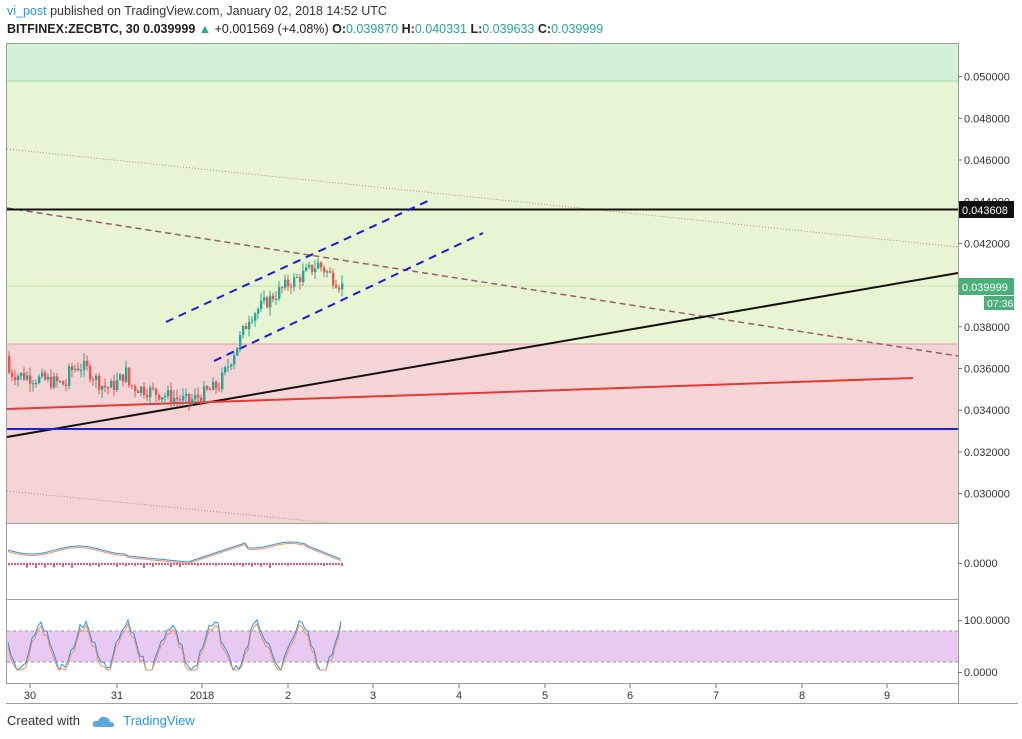  What do you see at coordinates (985, 211) in the screenshot?
I see `level-price-label: 0.043608` at bounding box center [985, 211].